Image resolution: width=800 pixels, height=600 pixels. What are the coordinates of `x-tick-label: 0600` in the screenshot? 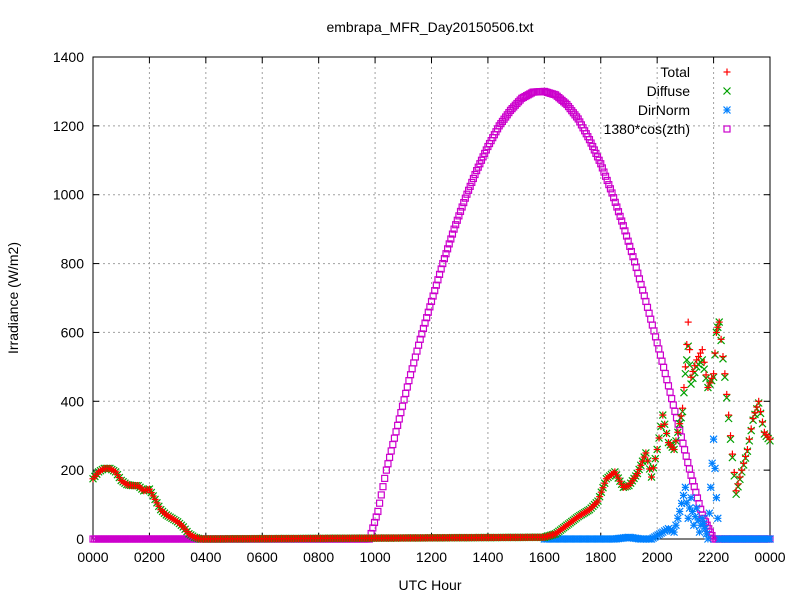 It's located at (262, 557).